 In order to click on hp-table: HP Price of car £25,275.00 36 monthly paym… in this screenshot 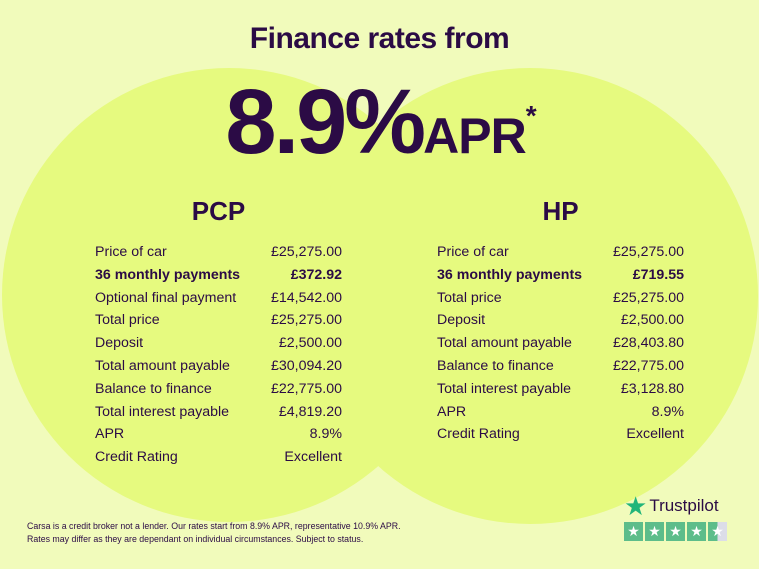, I will do `click(560, 321)`.